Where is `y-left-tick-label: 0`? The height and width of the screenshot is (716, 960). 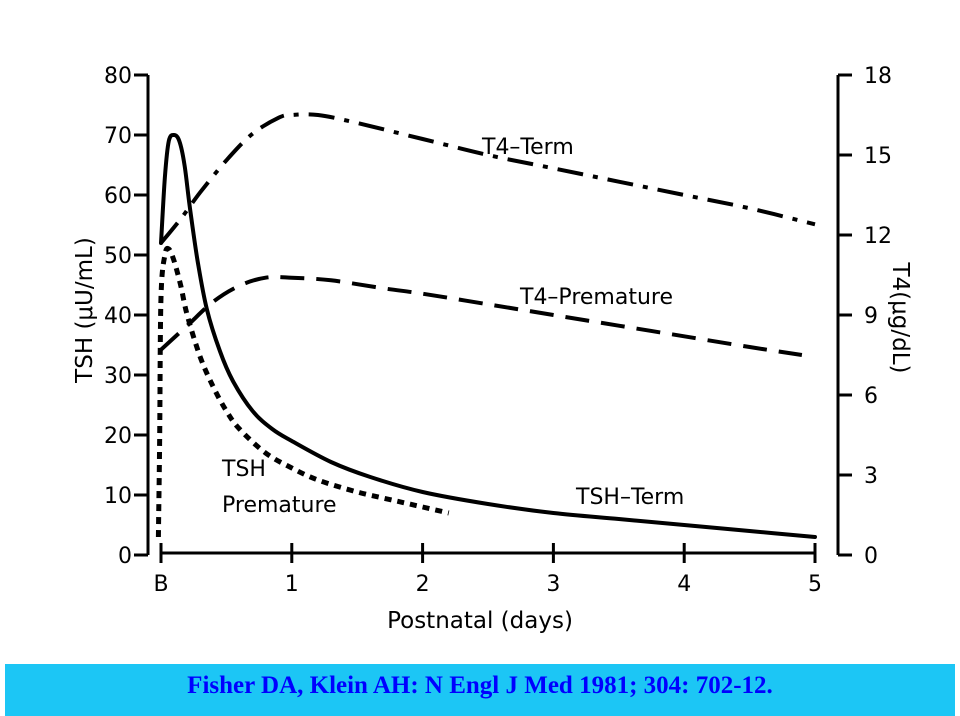
y-left-tick-label: 0 is located at coordinates (125, 556).